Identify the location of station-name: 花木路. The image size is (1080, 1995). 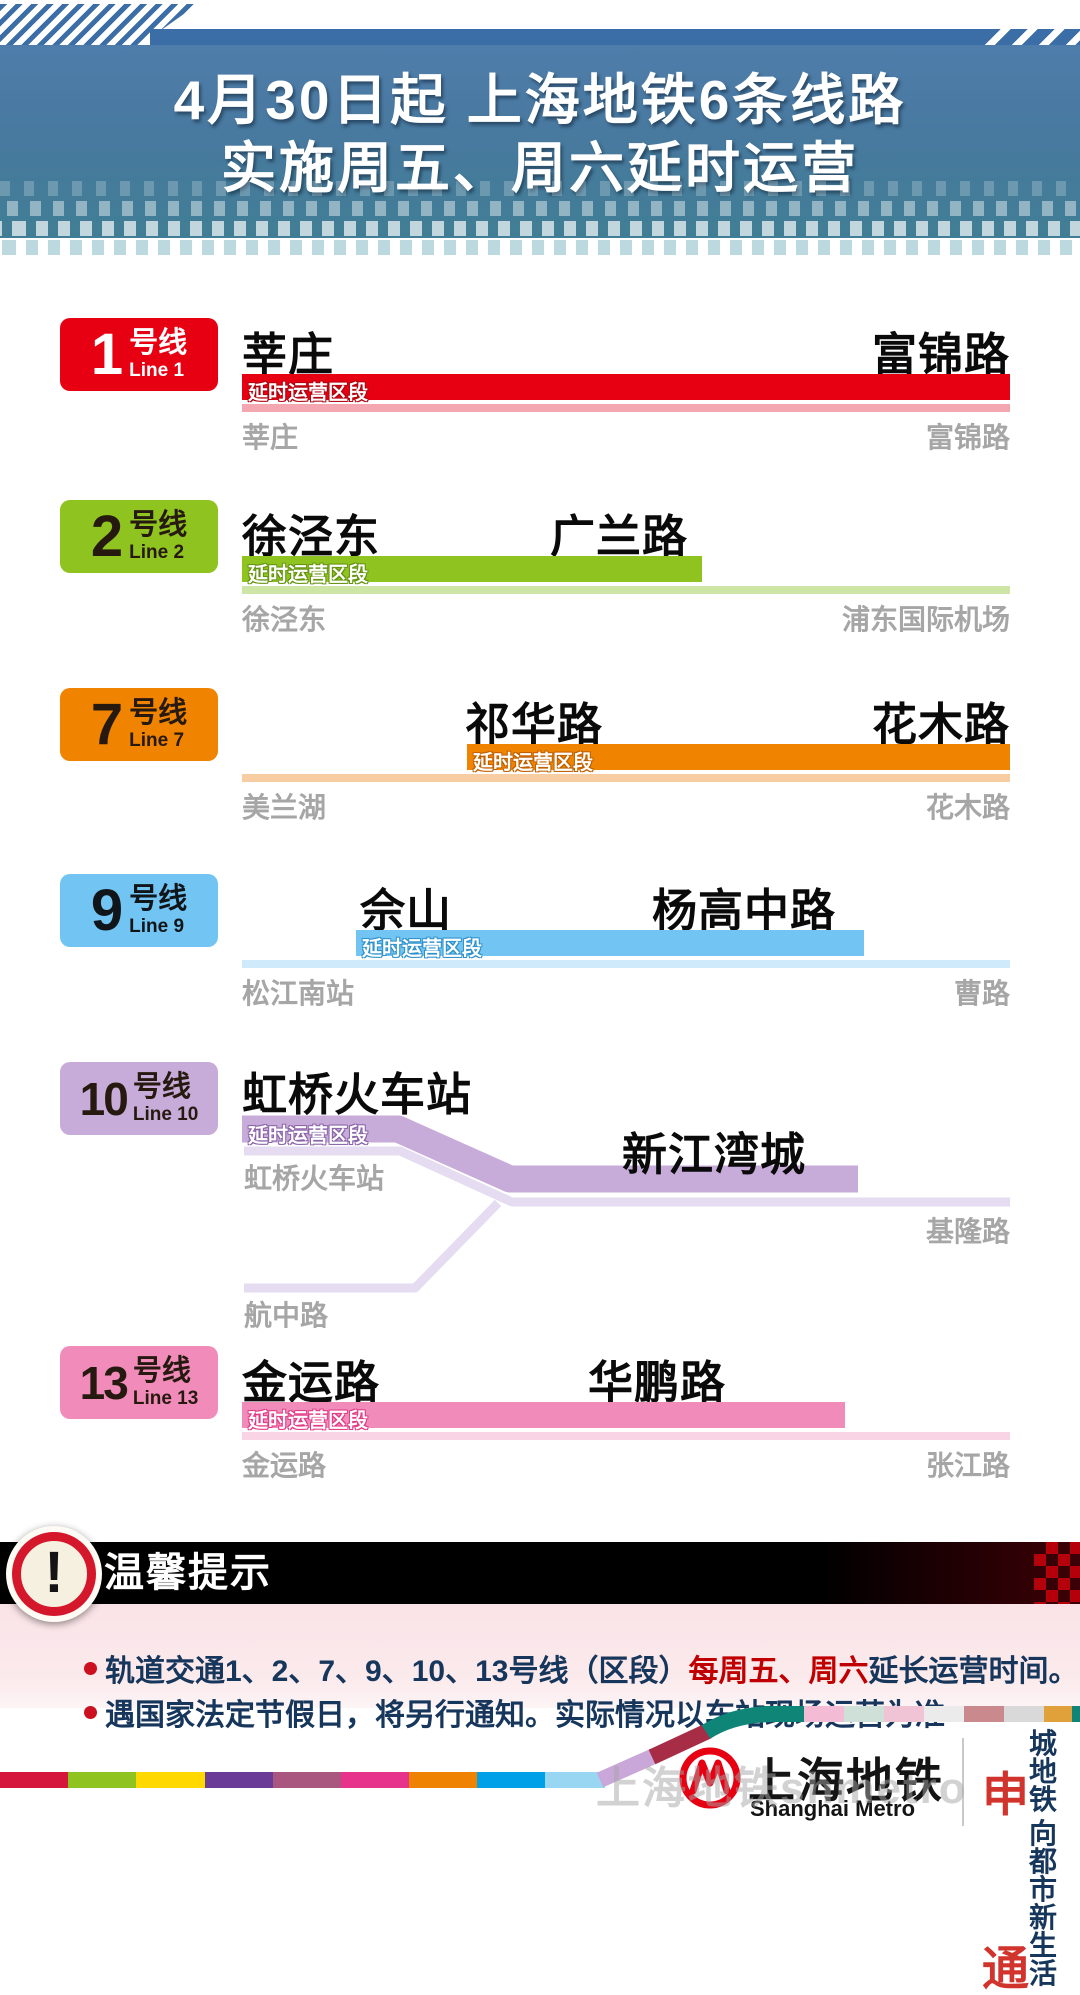
(940, 724).